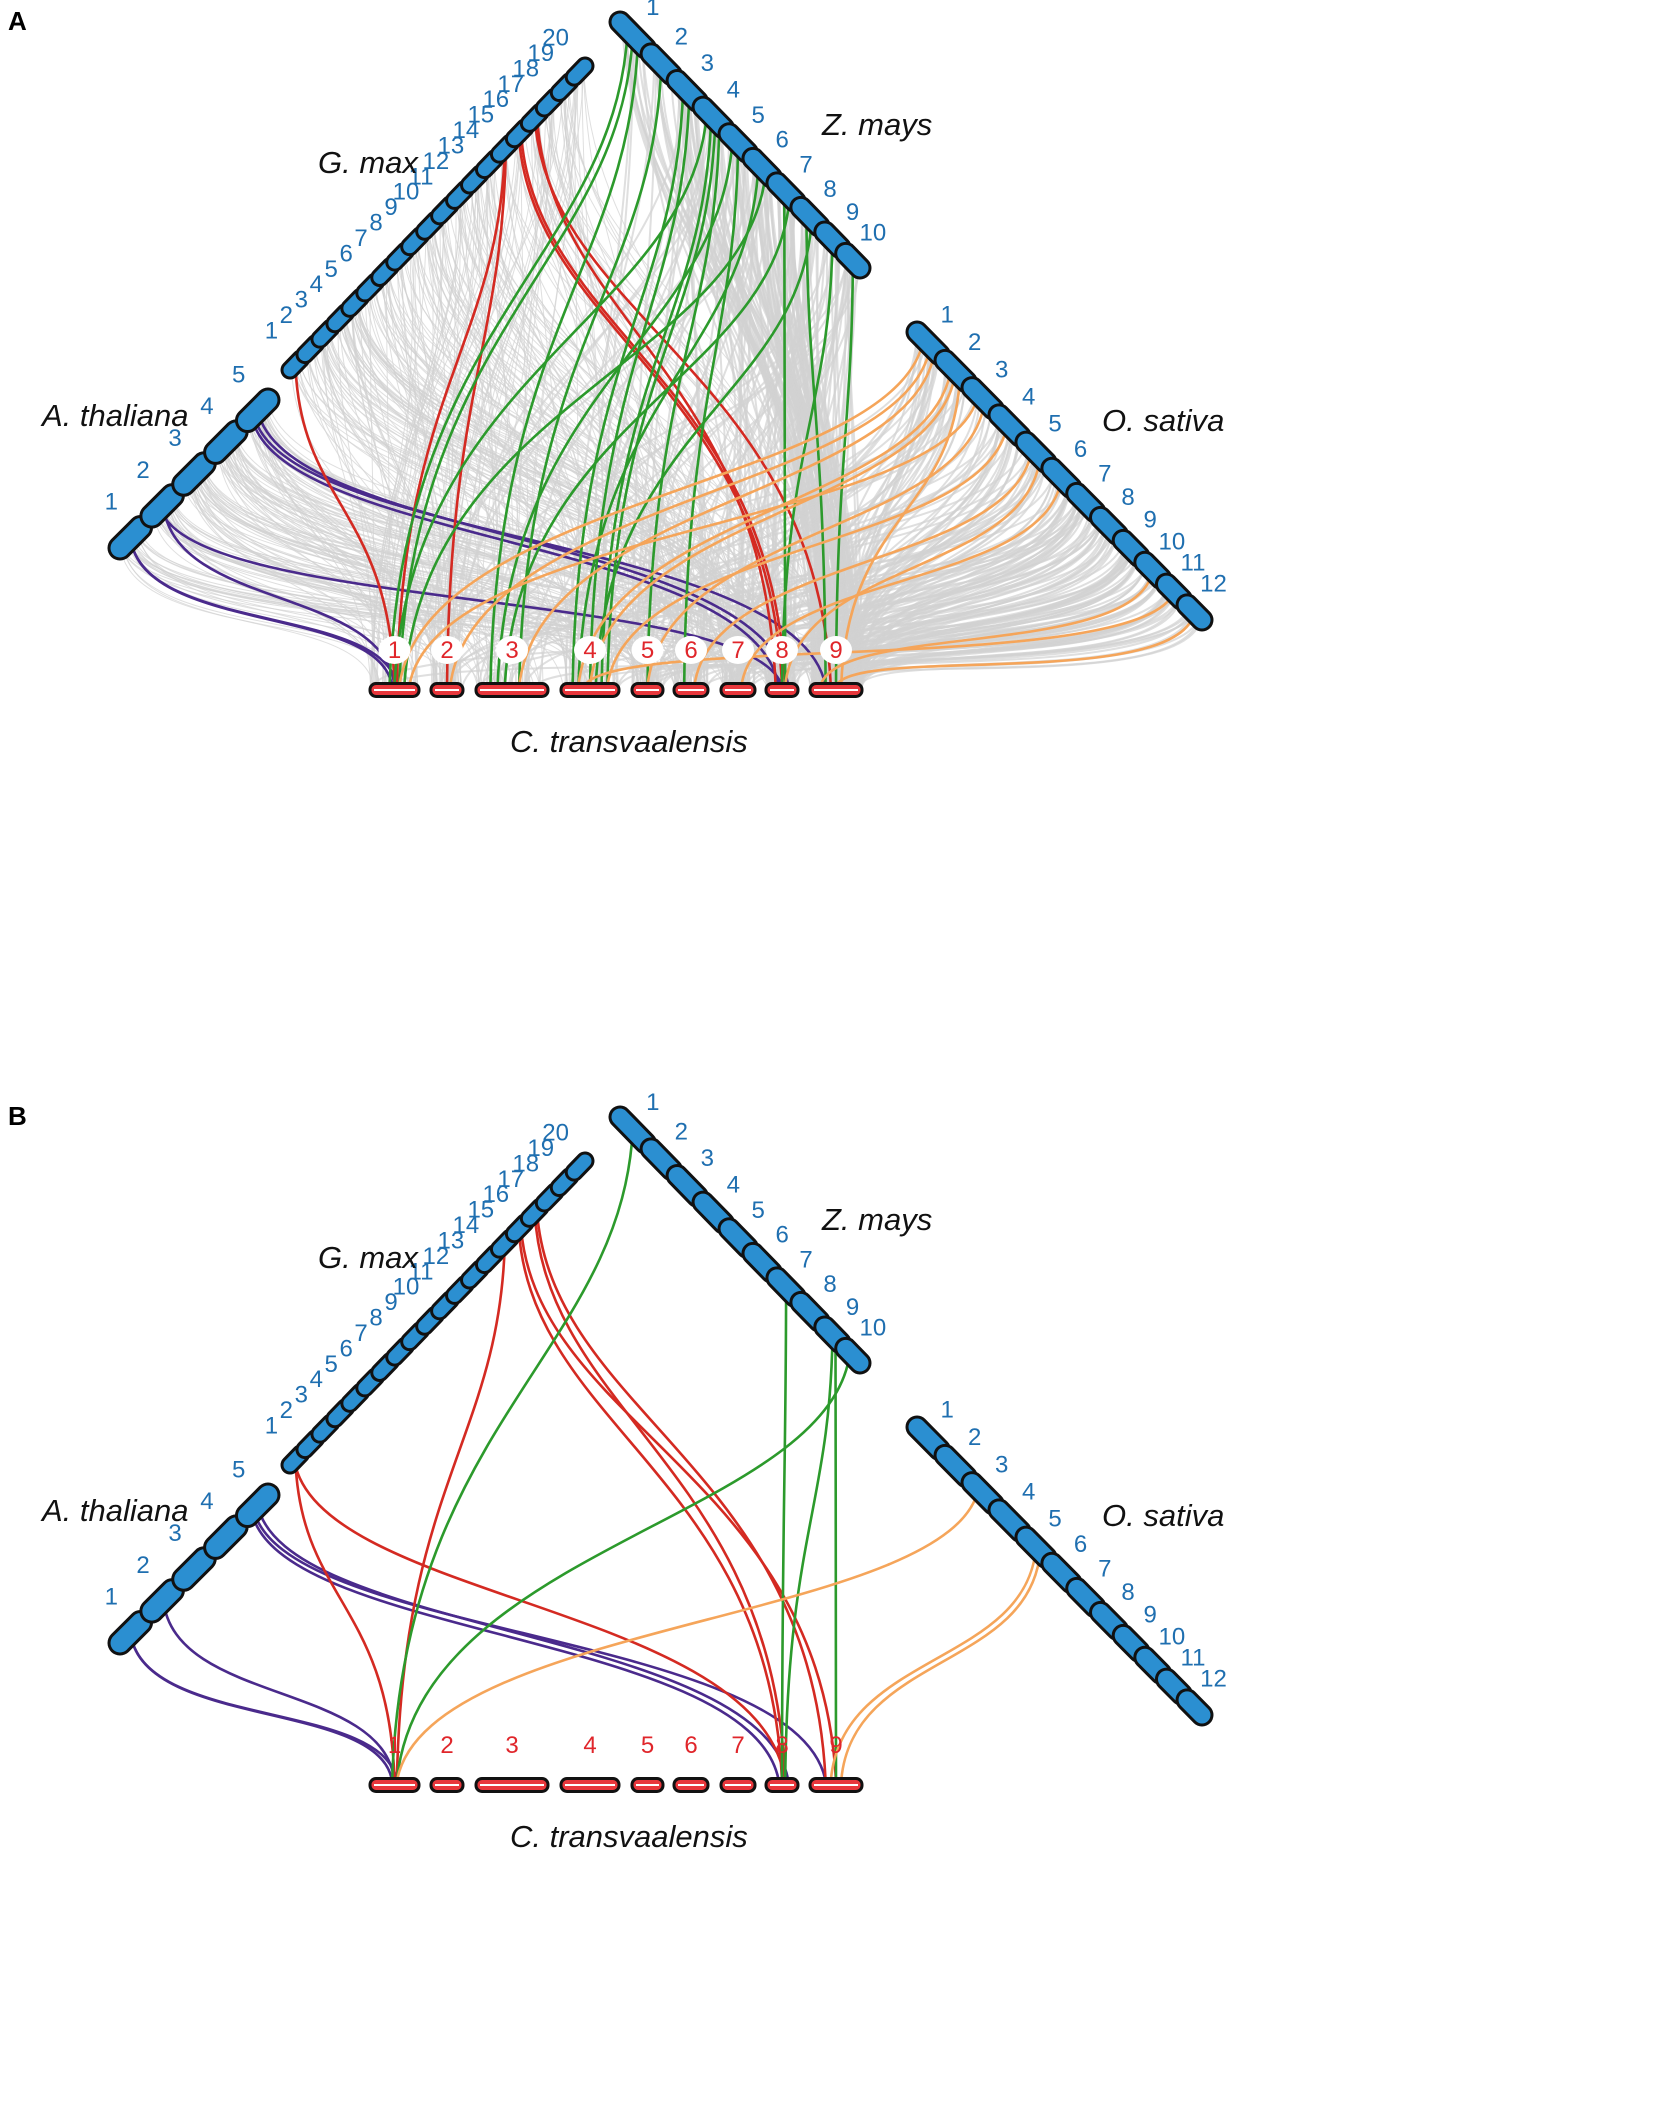  Describe the element at coordinates (1213, 583) in the screenshot. I see `chromosome-number: 12` at that location.